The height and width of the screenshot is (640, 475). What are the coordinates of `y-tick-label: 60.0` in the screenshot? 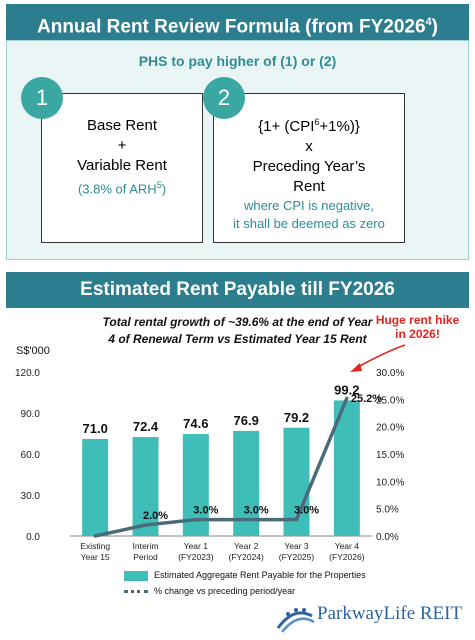 It's located at (31, 455).